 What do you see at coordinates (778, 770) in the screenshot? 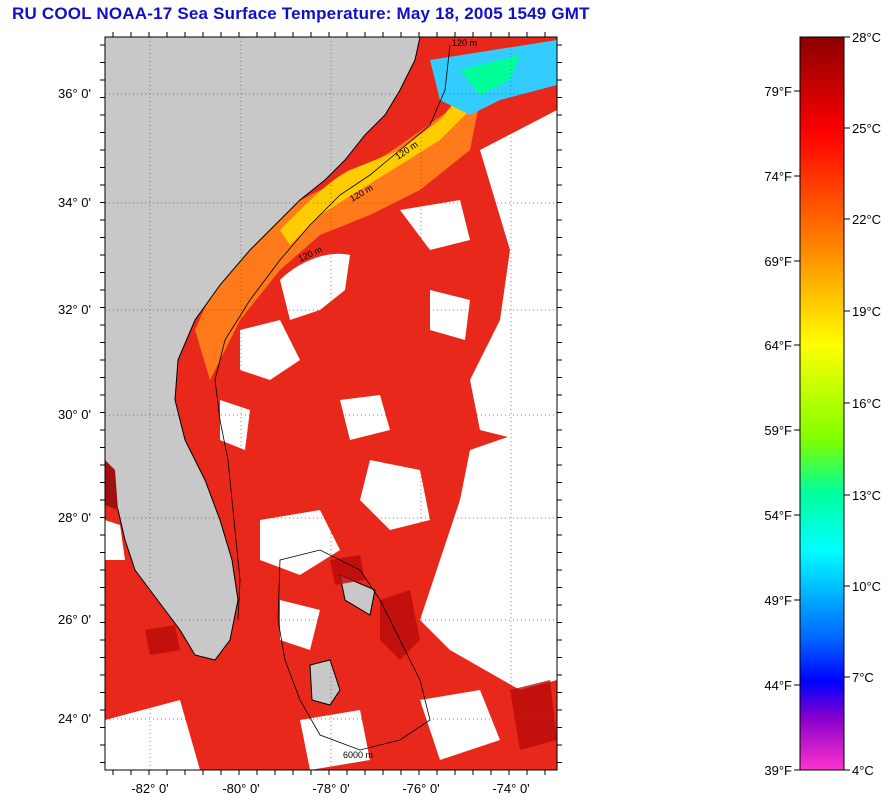
I see `fahrenheit-label: 39°F` at bounding box center [778, 770].